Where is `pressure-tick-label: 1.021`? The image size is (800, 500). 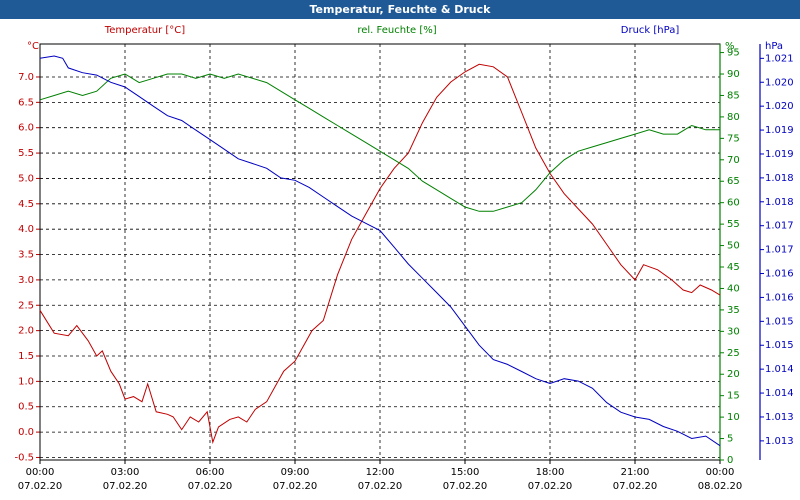
pressure-tick-label: 1.021 is located at coordinates (779, 58).